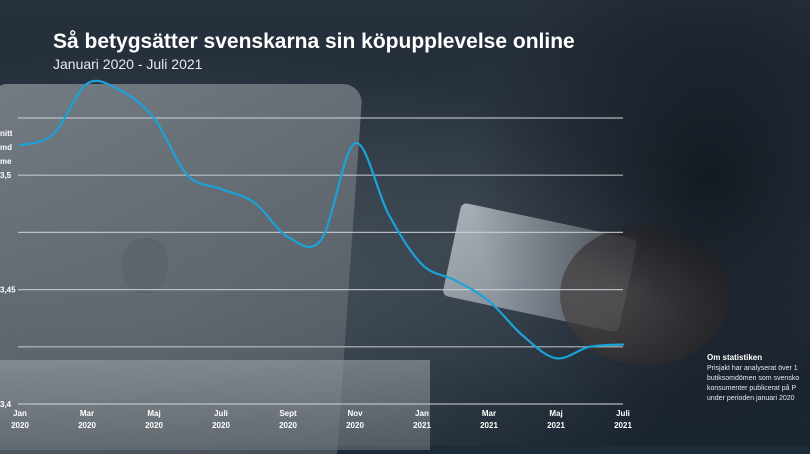  I want to click on y-tick-label: 3,5, so click(6, 175).